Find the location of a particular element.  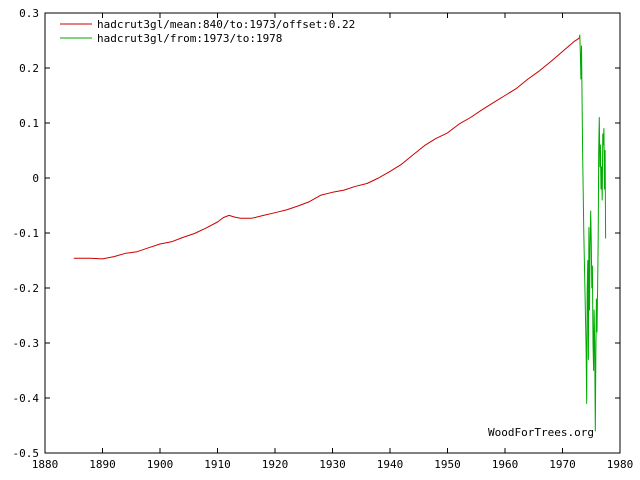

y-tick-label: -0.4 is located at coordinates (26, 398).